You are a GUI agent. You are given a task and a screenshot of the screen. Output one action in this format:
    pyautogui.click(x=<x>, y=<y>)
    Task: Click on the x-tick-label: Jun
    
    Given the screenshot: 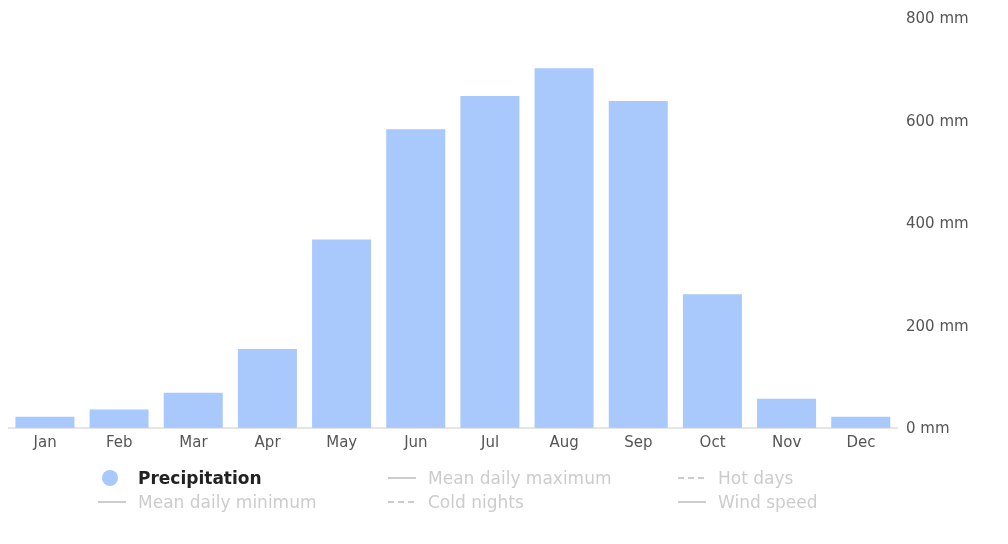 What is the action you would take?
    pyautogui.click(x=415, y=441)
    